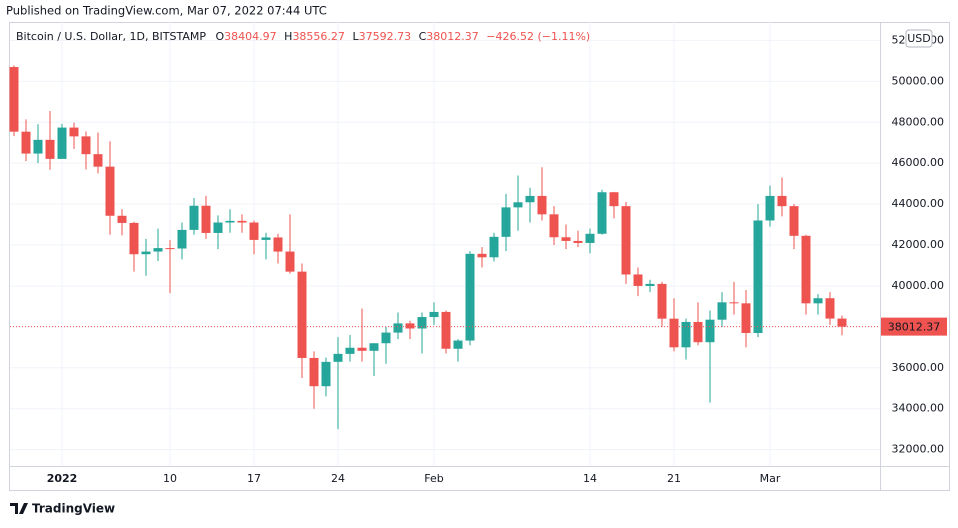 The image size is (958, 528). Describe the element at coordinates (318, 36) in the screenshot. I see `ohlc-value: 38556.27` at that location.